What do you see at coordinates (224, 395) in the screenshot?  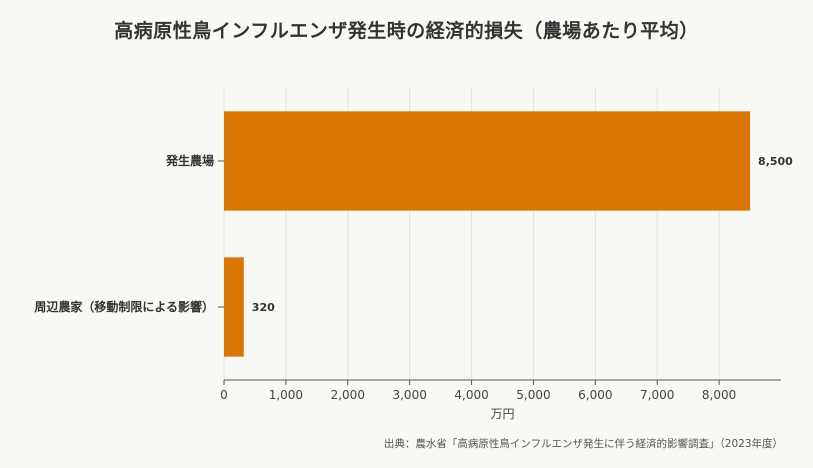 I see `x-tick-label: 0` at bounding box center [224, 395].